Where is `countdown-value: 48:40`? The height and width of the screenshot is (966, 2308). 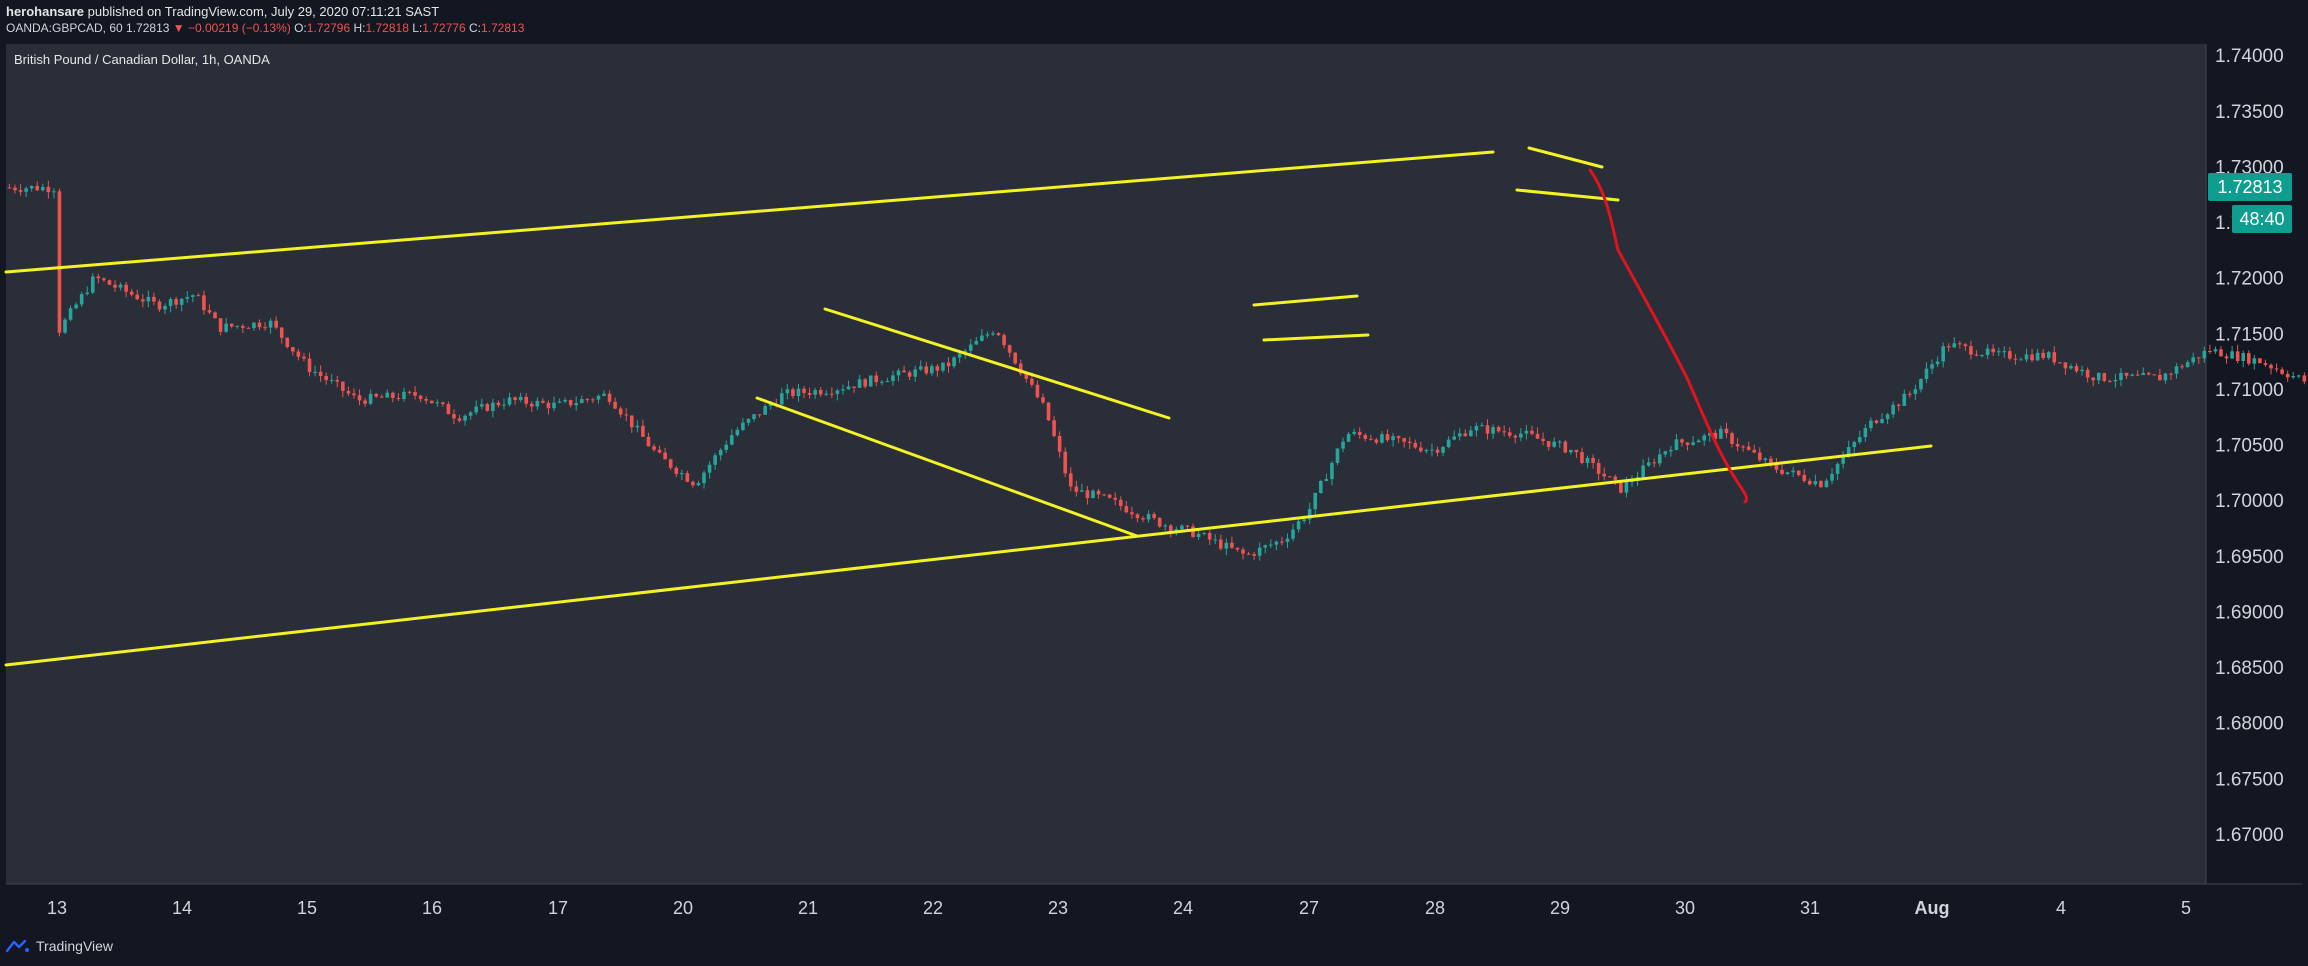
countdown-value: 48:40 is located at coordinates (2261, 219).